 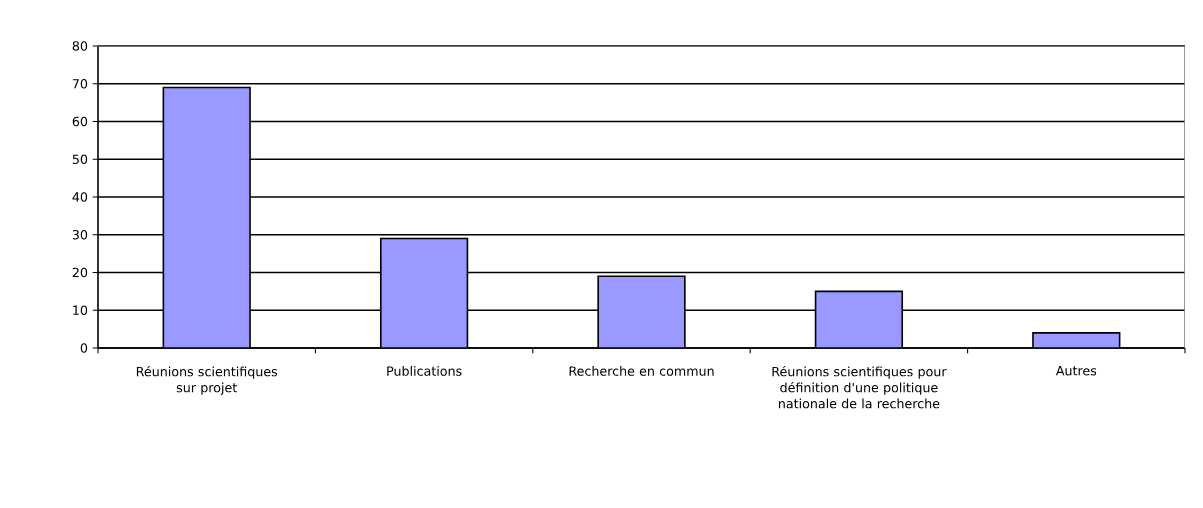 I want to click on y-tick-label: 30, so click(x=80, y=234).